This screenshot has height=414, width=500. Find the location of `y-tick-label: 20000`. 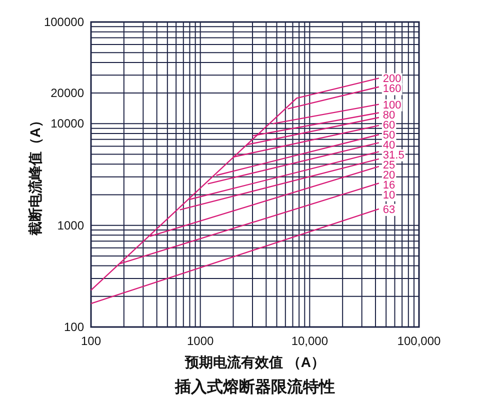

y-tick-label: 20000 is located at coordinates (67, 93).